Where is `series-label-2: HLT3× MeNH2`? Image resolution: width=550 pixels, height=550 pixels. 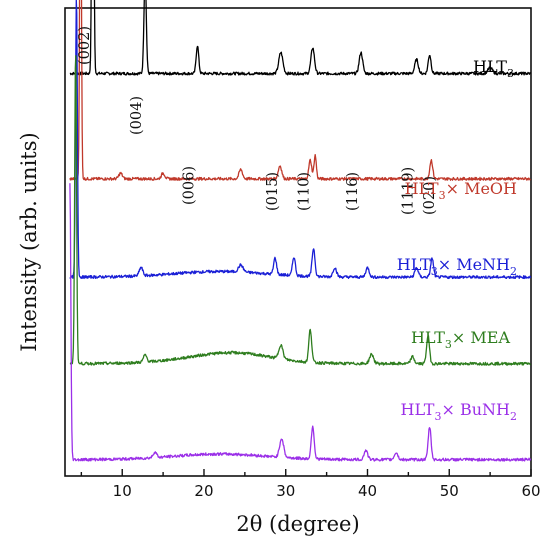
series-label-2: HLT3× MeNH2 is located at coordinates (457, 266).